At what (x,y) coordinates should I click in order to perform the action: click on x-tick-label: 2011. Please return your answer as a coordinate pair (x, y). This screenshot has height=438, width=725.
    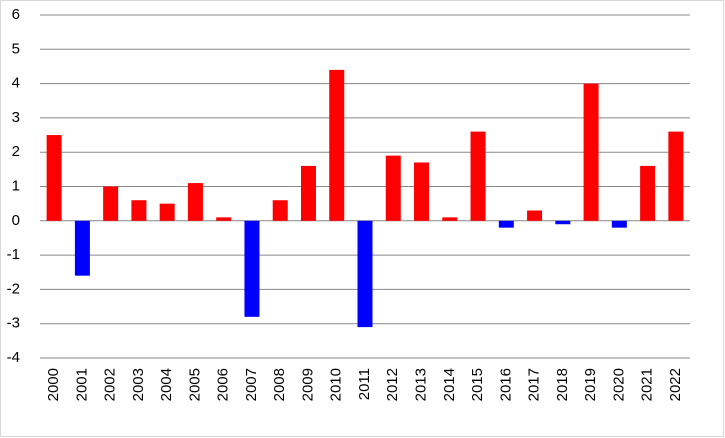
    Looking at the image, I should click on (364, 384).